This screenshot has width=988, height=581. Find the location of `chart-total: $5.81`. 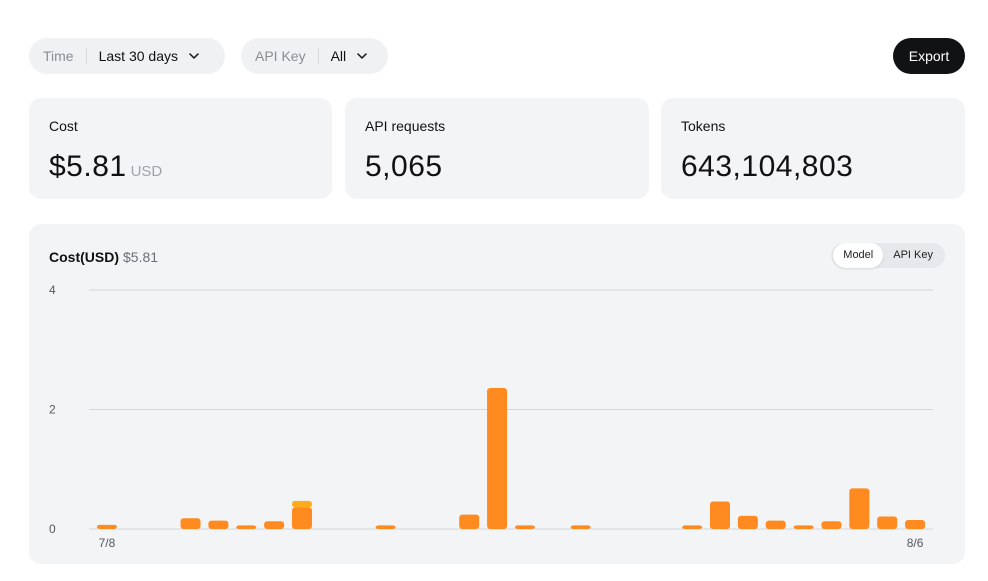

chart-total: $5.81 is located at coordinates (141, 257).